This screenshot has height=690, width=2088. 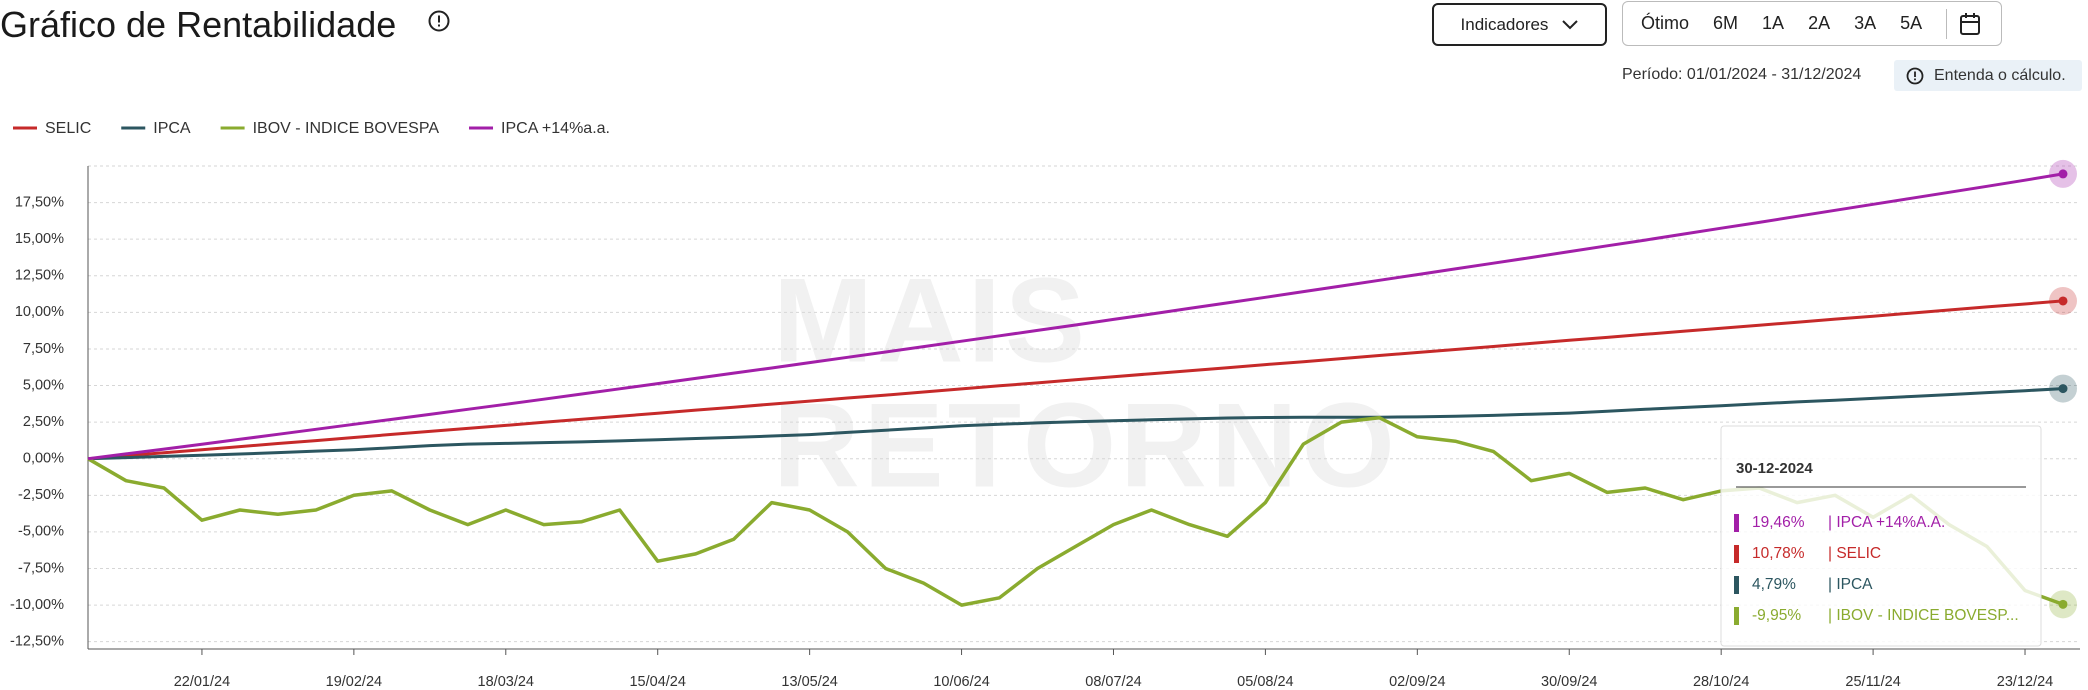 What do you see at coordinates (43, 385) in the screenshot?
I see `y-tick-label: 5,00%` at bounding box center [43, 385].